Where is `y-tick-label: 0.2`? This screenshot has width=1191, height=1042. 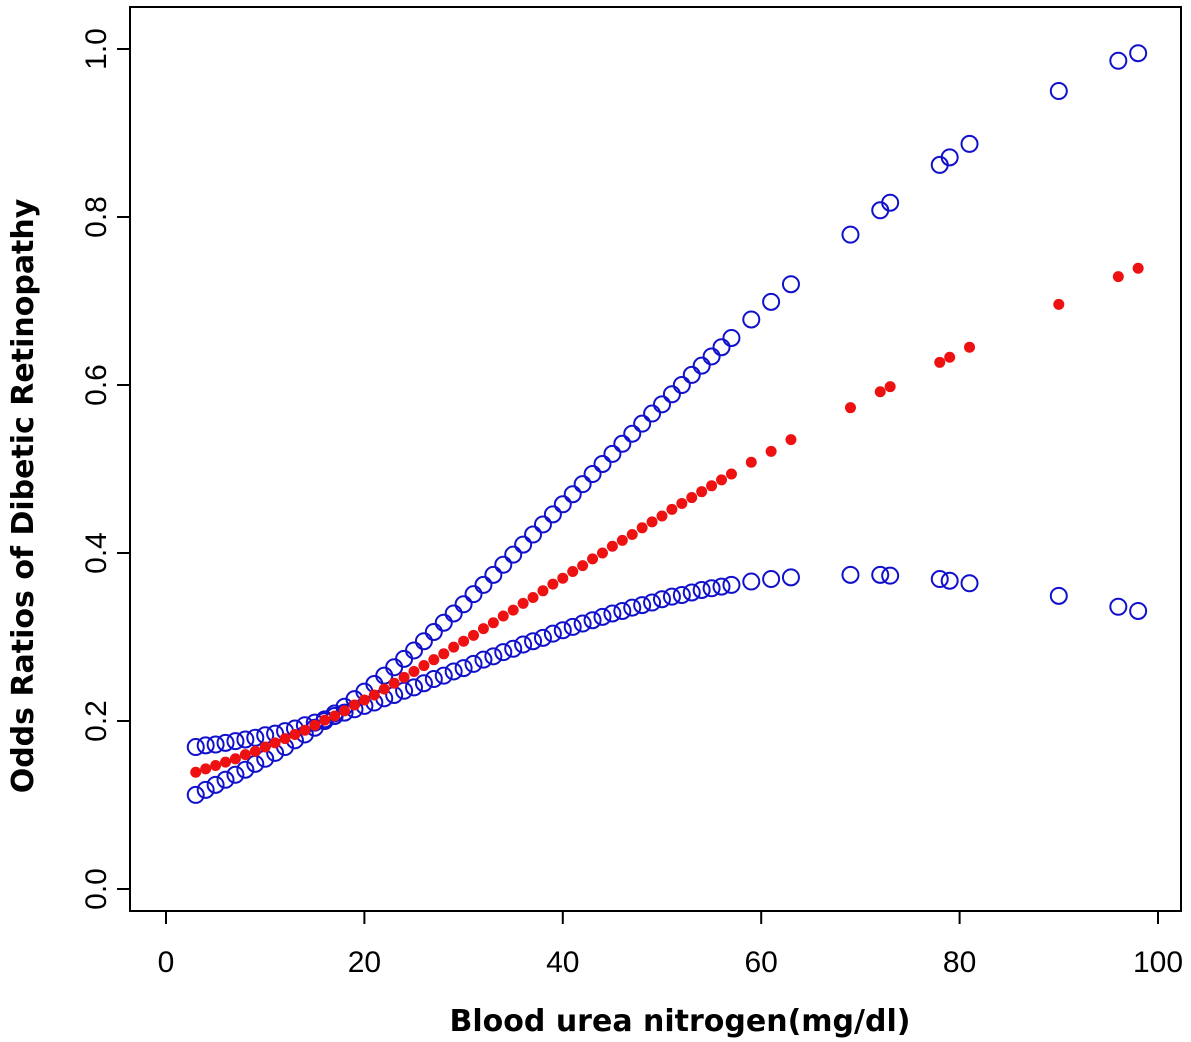
y-tick-label: 0.2 is located at coordinates (96, 721).